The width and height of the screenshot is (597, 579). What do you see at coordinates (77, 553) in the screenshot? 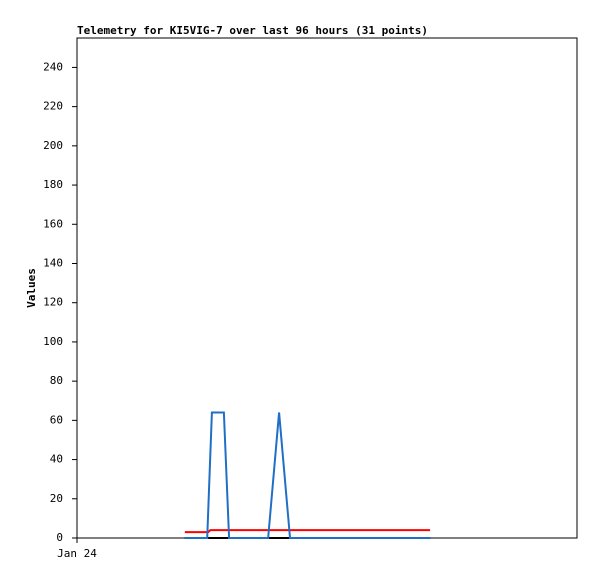
I see `x-tick-label: Jan 24` at bounding box center [77, 553].